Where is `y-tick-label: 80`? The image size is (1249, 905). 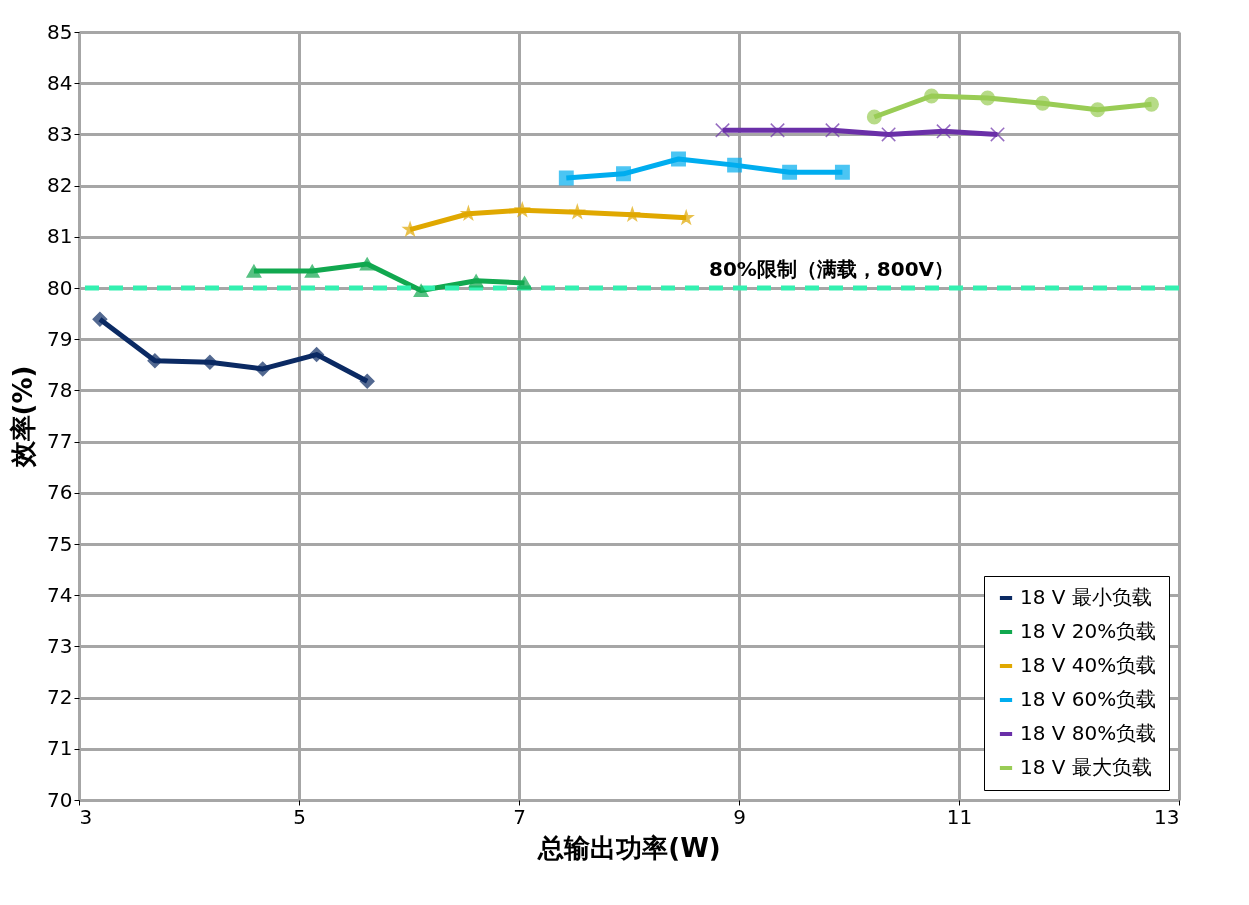 y-tick-label: 80 is located at coordinates (60, 287).